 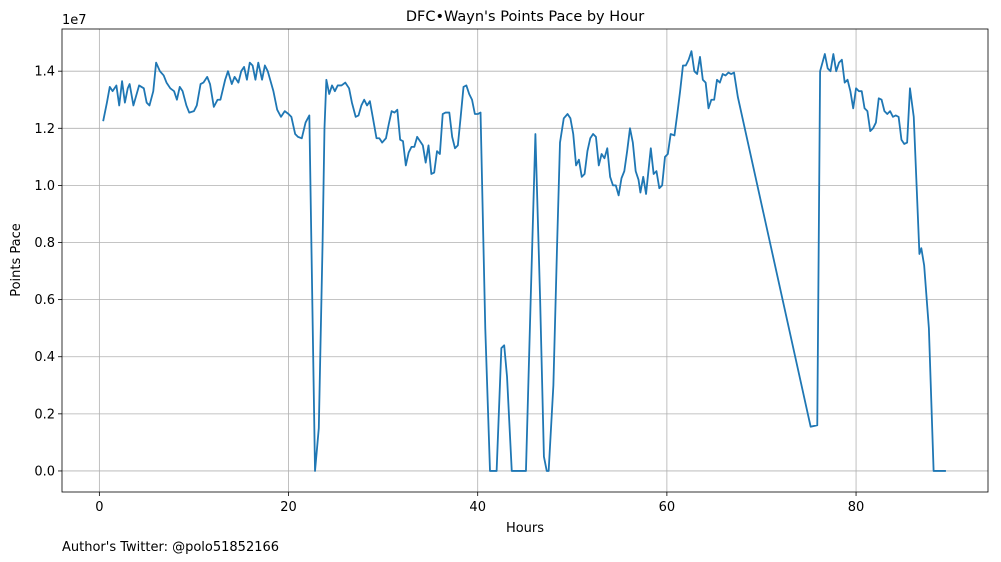 I want to click on y-tick-label: 0.4, so click(x=44, y=357).